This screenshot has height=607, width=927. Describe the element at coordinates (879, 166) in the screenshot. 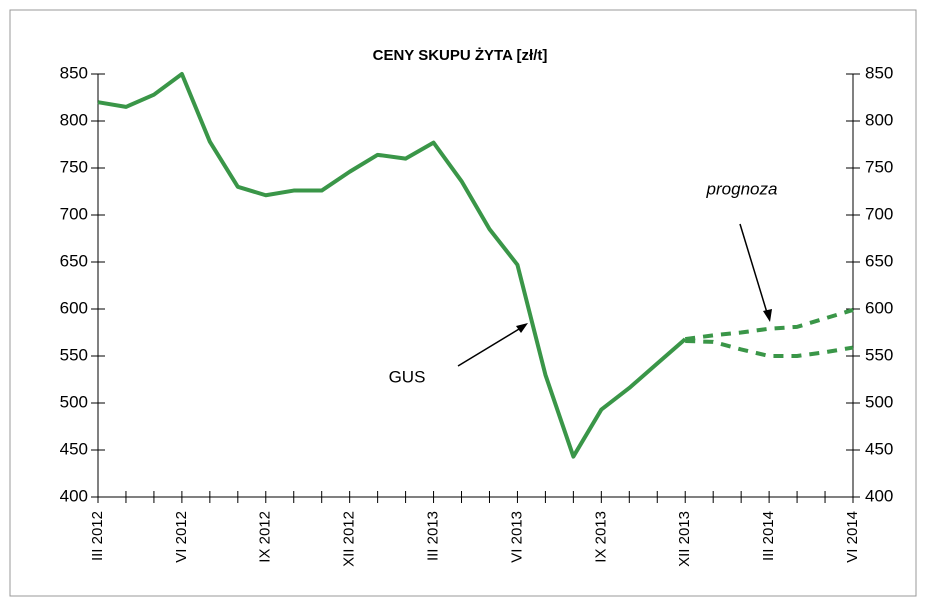

I see `y2-tick-label: 750` at that location.